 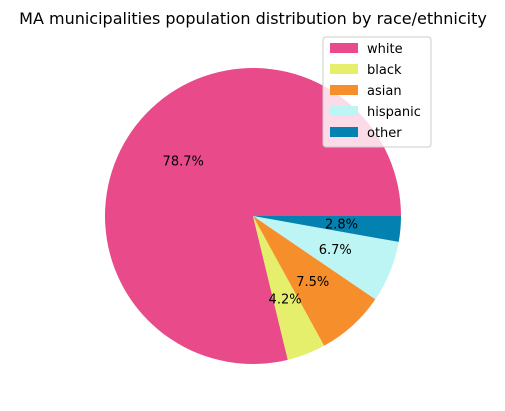 I want to click on pie-label-black: 4.2%, so click(x=285, y=299).